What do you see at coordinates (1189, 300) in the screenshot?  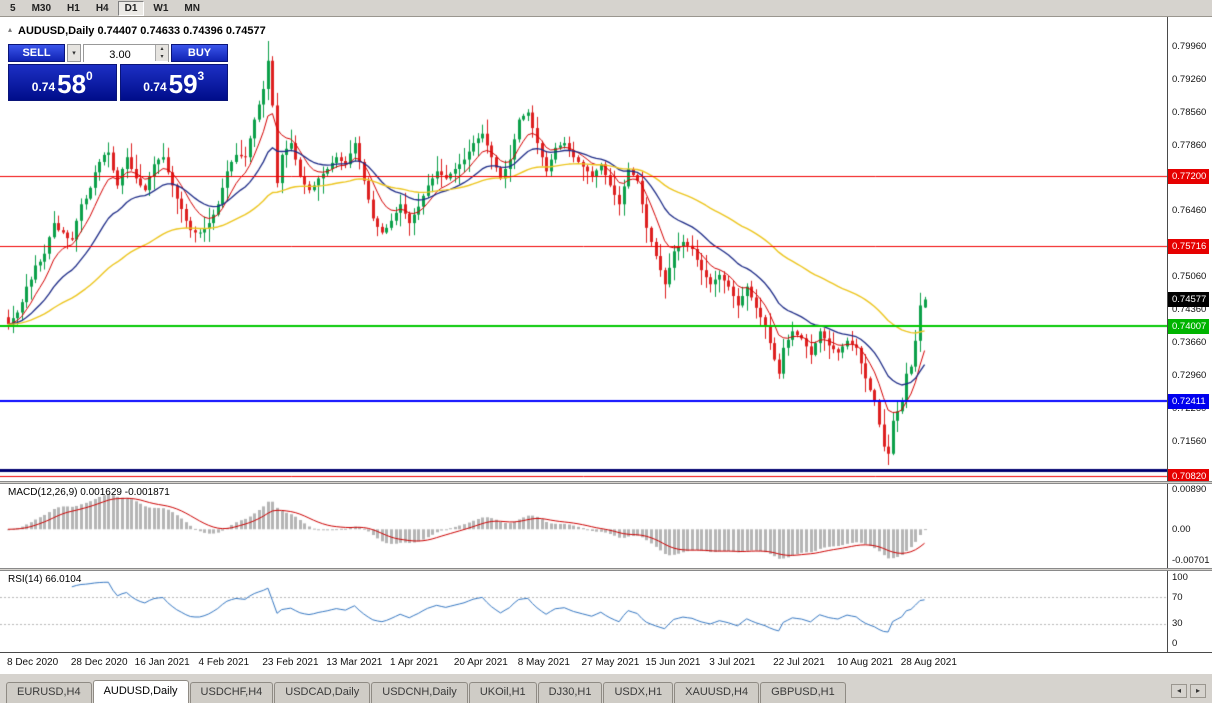 I see `price-level-badge: 0.74577` at bounding box center [1189, 300].